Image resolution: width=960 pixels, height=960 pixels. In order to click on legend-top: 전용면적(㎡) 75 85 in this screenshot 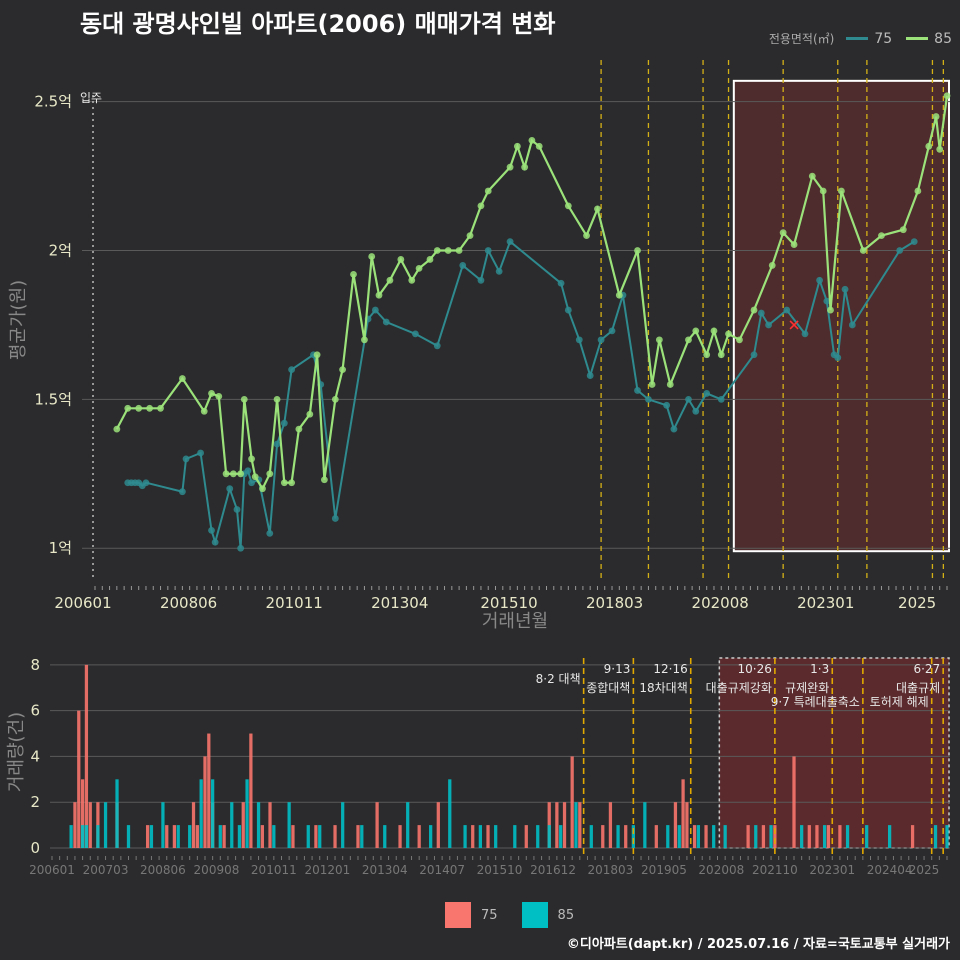, I will do `click(860, 38)`.